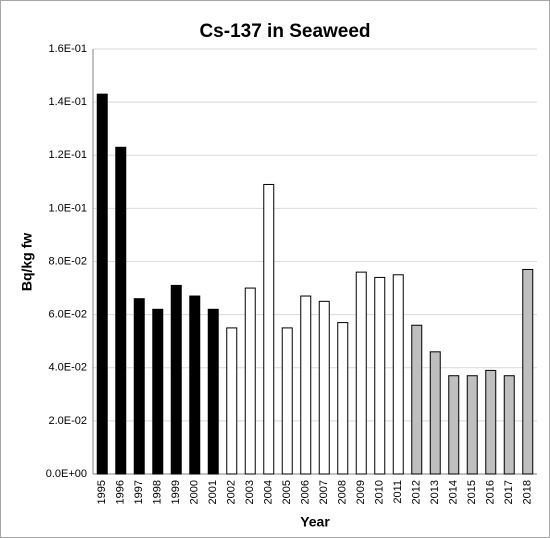  Describe the element at coordinates (324, 492) in the screenshot. I see `x-tick-label: 2007` at that location.